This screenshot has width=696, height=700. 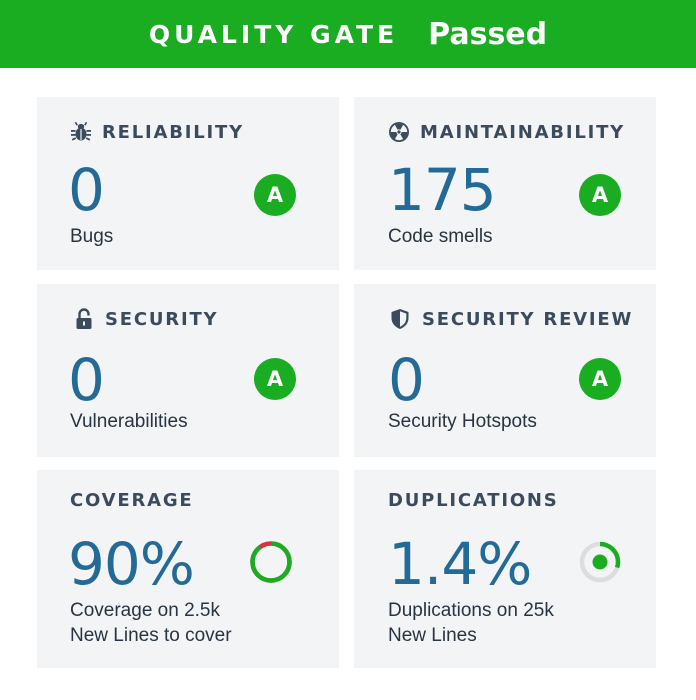 What do you see at coordinates (406, 380) in the screenshot?
I see `security-hotspots-count: 0` at bounding box center [406, 380].